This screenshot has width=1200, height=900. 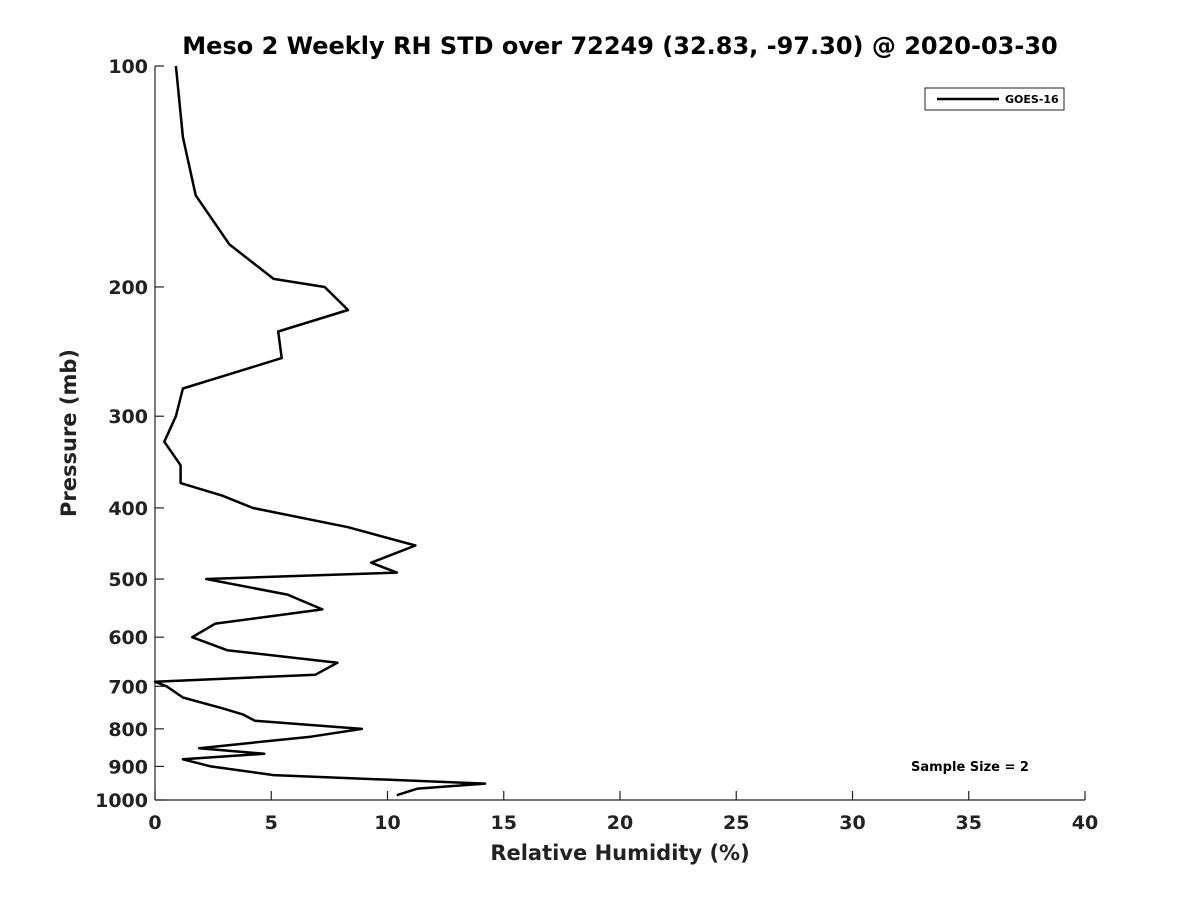 What do you see at coordinates (128, 67) in the screenshot?
I see `y-tick-label: 100` at bounding box center [128, 67].